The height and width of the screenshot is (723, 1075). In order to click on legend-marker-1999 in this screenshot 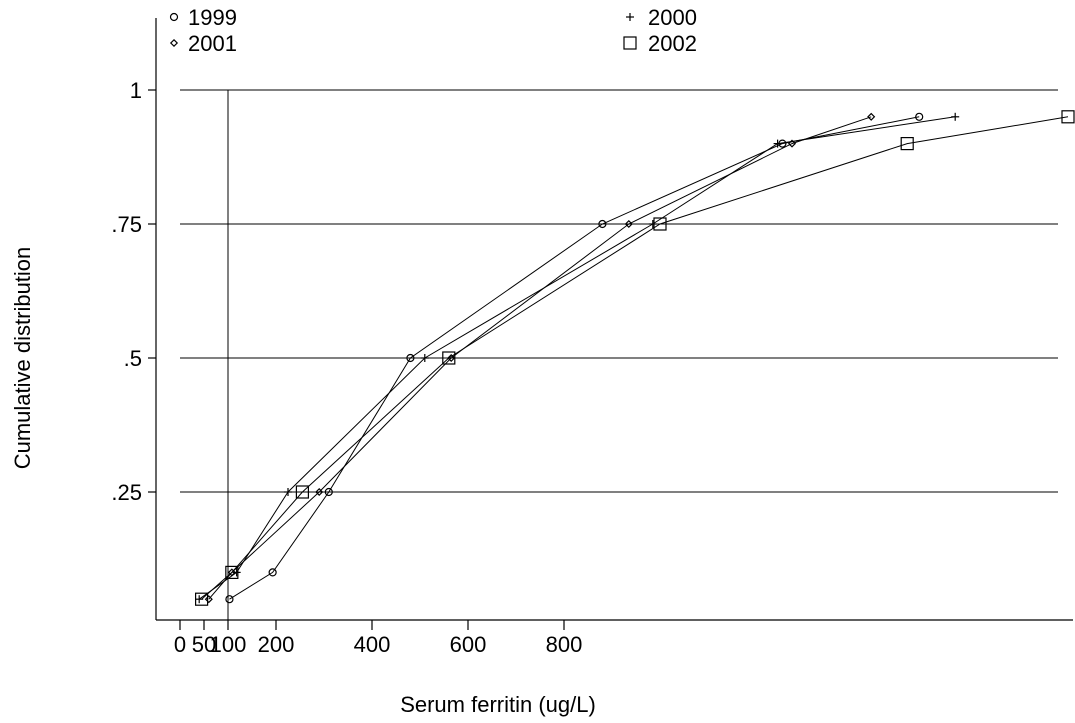, I will do `click(174, 17)`.